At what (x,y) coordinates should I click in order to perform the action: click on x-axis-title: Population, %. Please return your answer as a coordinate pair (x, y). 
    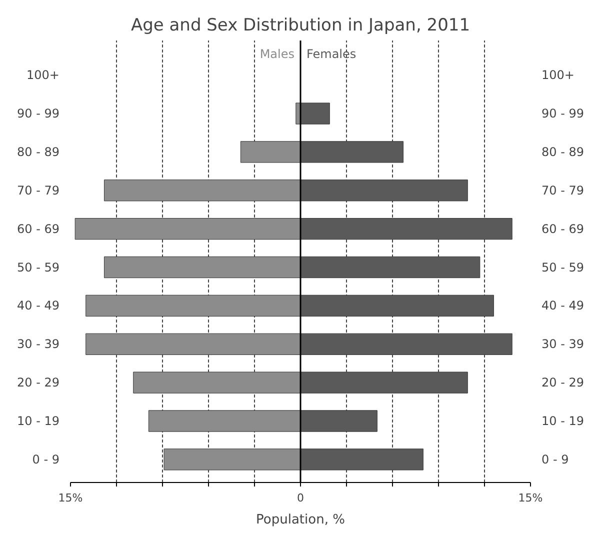
    Looking at the image, I should click on (300, 520).